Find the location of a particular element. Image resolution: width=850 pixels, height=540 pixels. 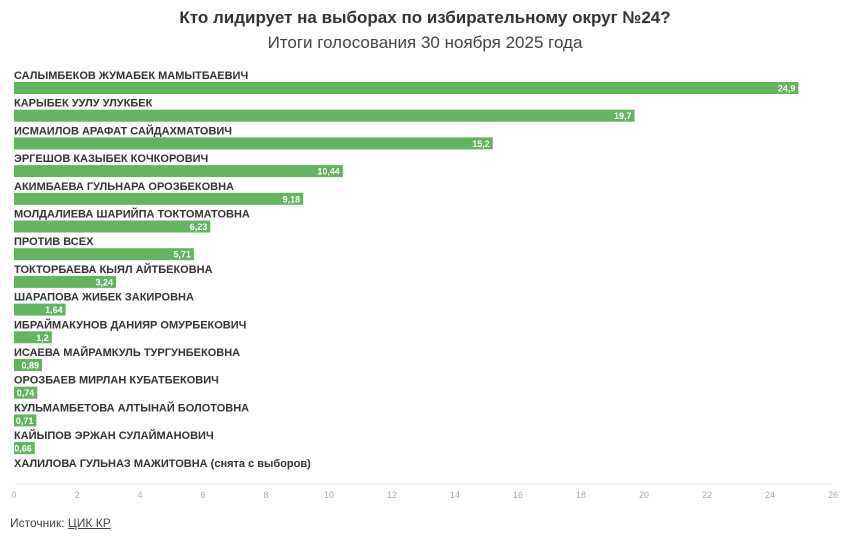

x-tick-label: 16 is located at coordinates (518, 495).